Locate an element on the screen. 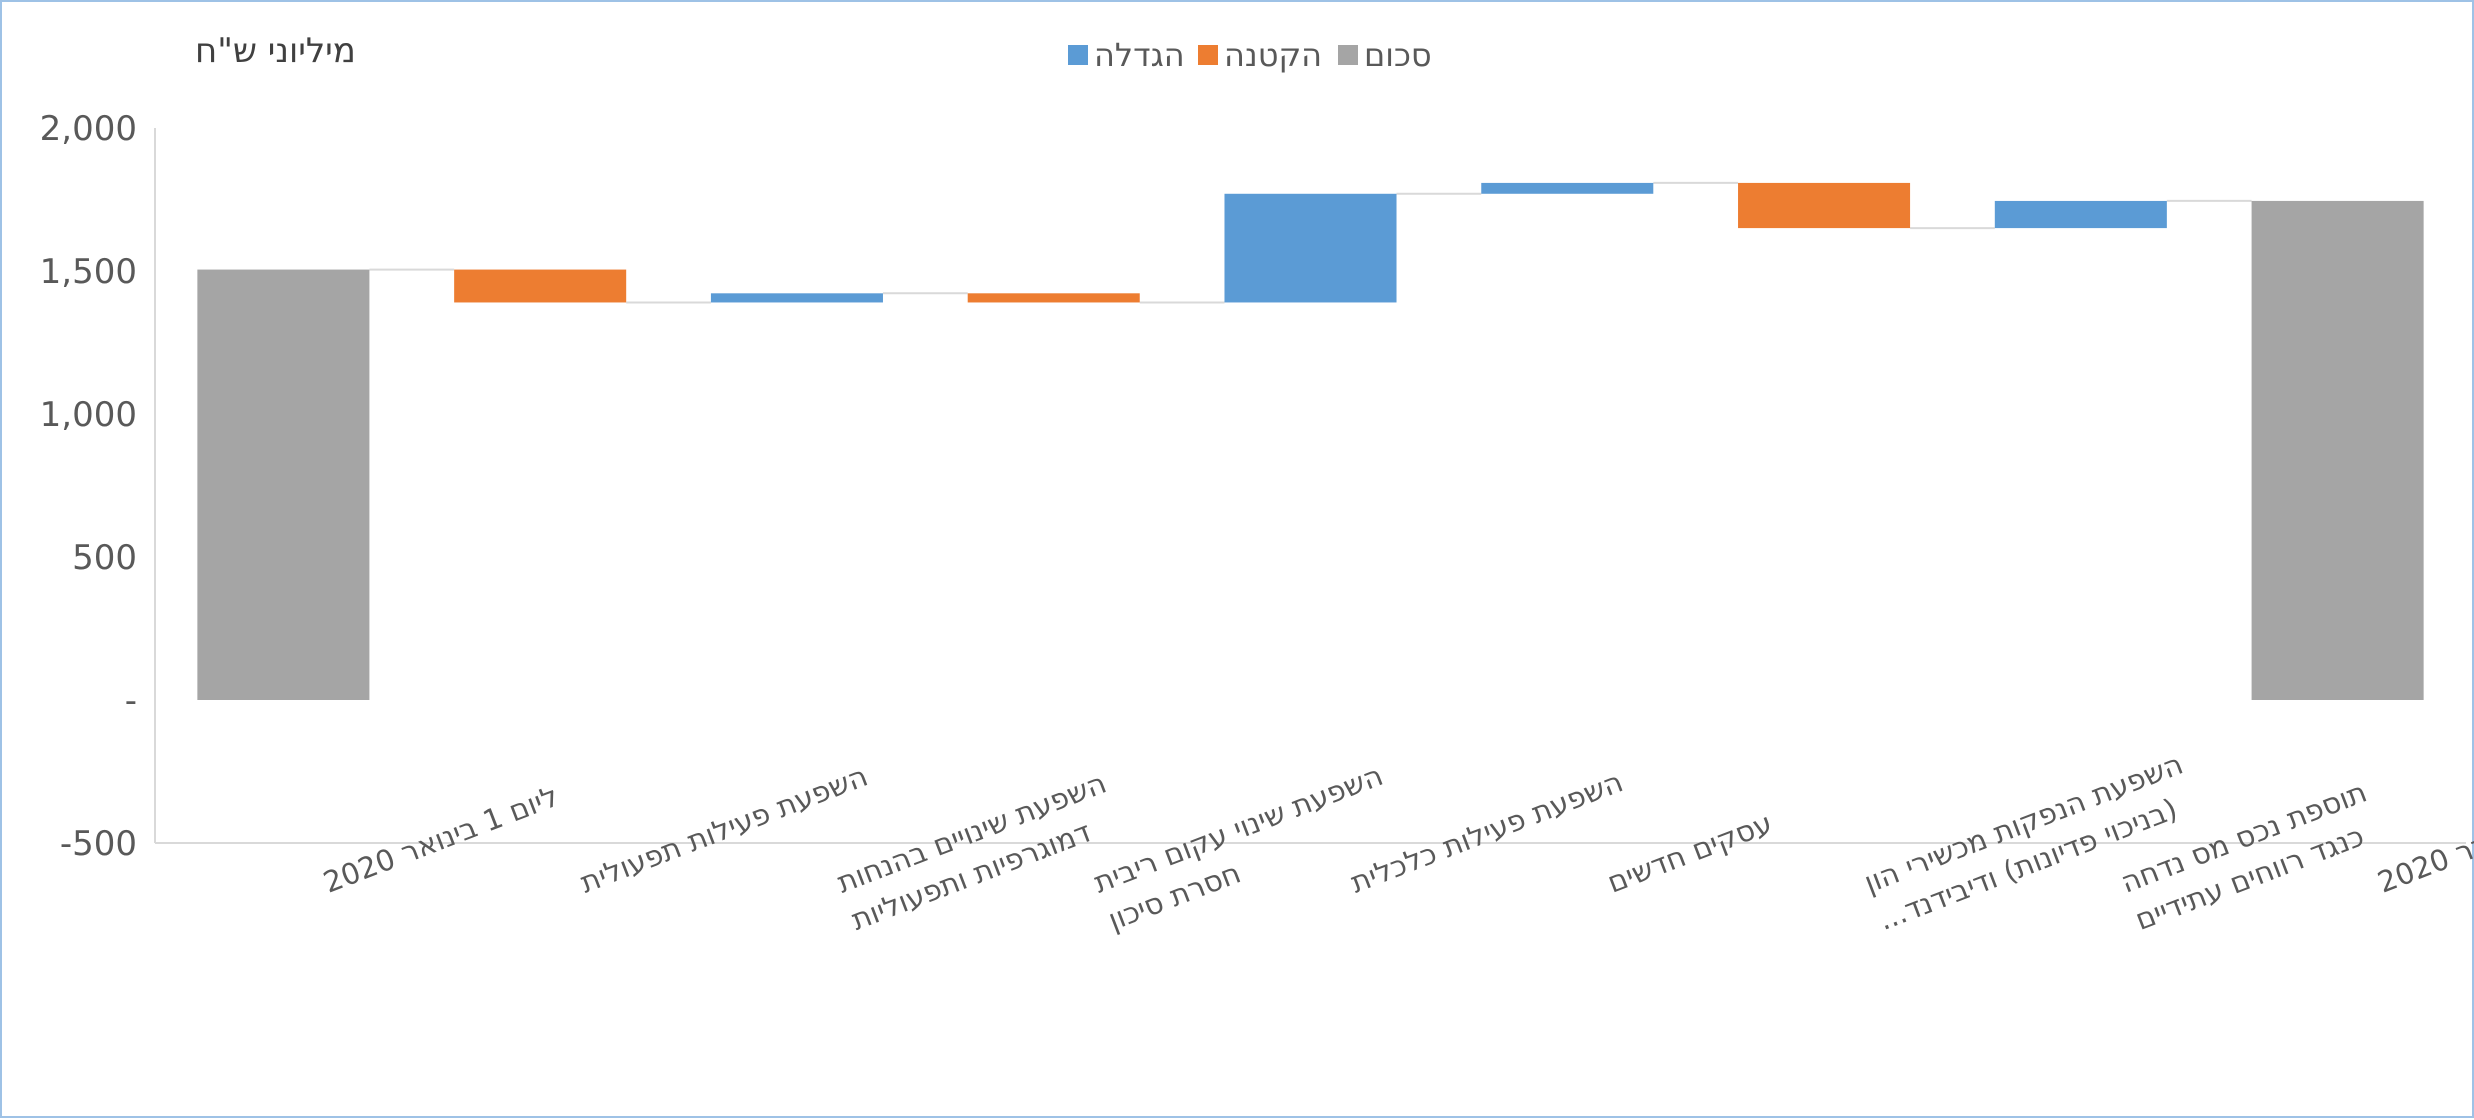 This screenshot has width=2474, height=1120. category-label: ליום 31 בדצמבר 2020 is located at coordinates (2423, 832).